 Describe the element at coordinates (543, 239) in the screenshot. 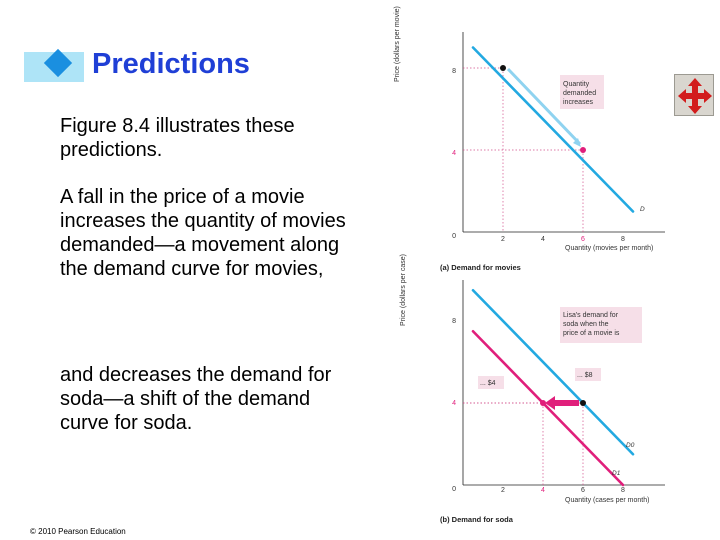

I see `panel-a-x-tick-4: 4` at that location.